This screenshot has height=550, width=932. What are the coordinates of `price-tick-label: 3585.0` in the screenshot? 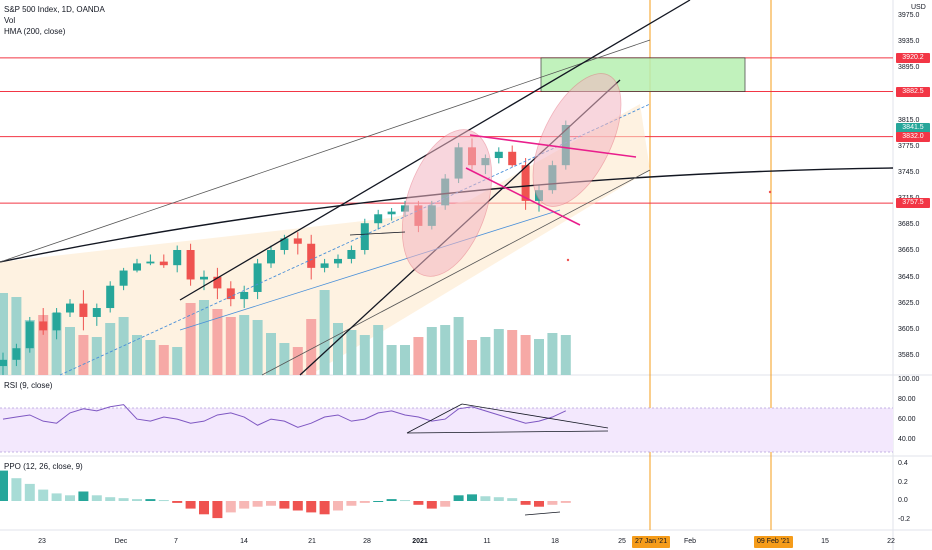 It's located at (909, 355).